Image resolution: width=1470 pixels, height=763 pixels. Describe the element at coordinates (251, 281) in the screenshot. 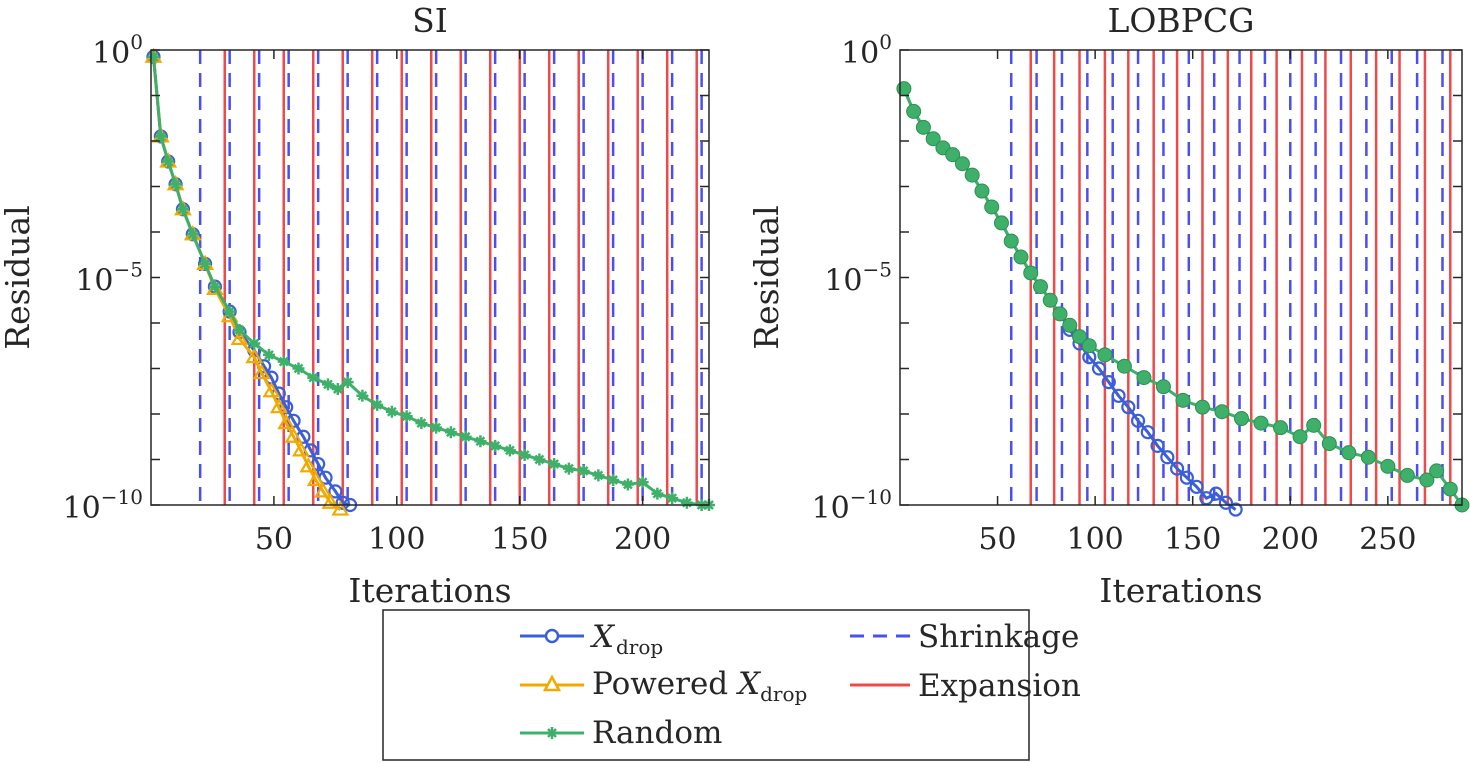

I see `series-line` at that location.